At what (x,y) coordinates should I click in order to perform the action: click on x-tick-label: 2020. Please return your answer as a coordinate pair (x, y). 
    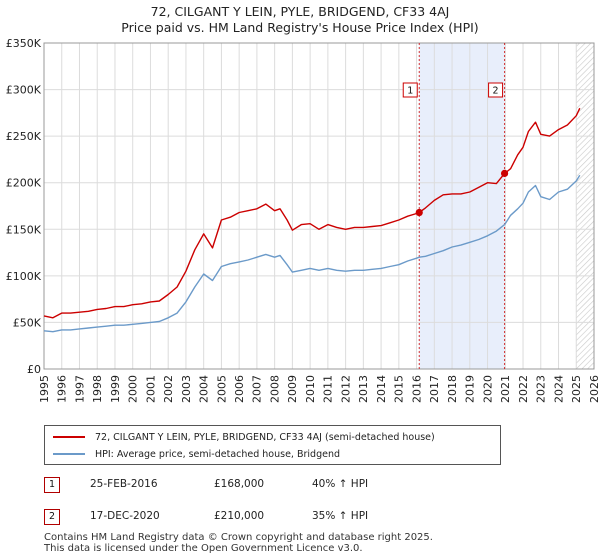
    Looking at the image, I should click on (487, 389).